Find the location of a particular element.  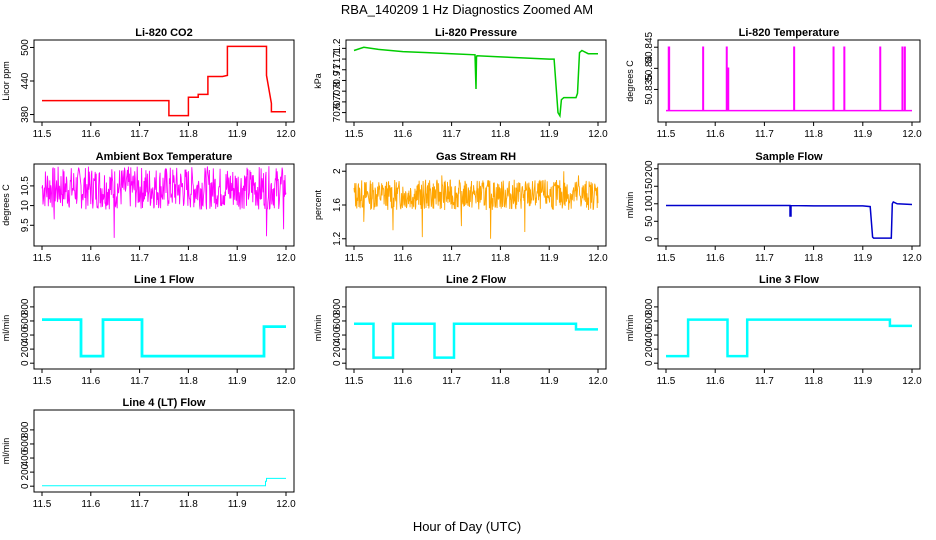

panel-title: Sample Flow is located at coordinates (789, 157).